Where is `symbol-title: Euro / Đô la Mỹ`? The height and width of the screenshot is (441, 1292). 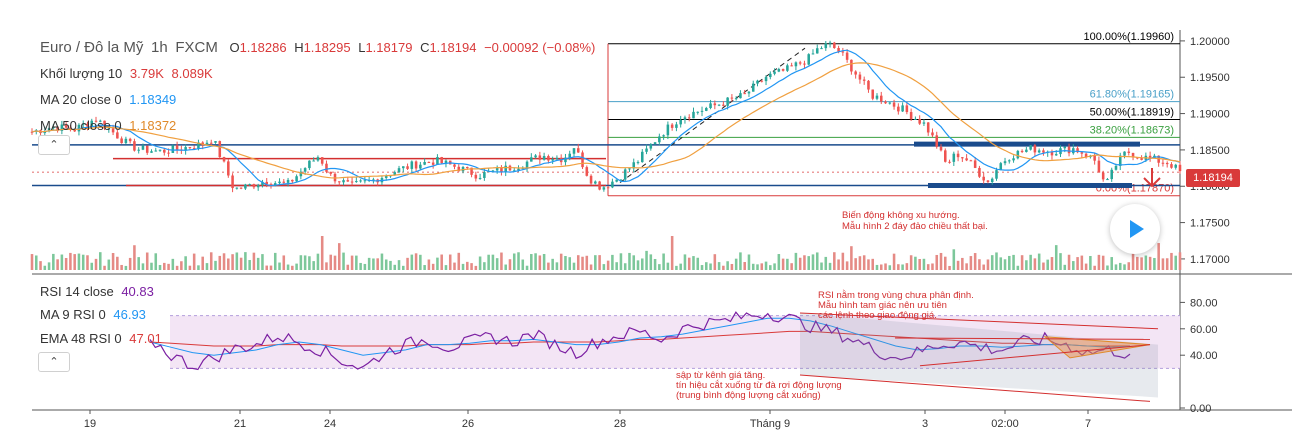 symbol-title: Euro / Đô la Mỹ is located at coordinates (92, 47).